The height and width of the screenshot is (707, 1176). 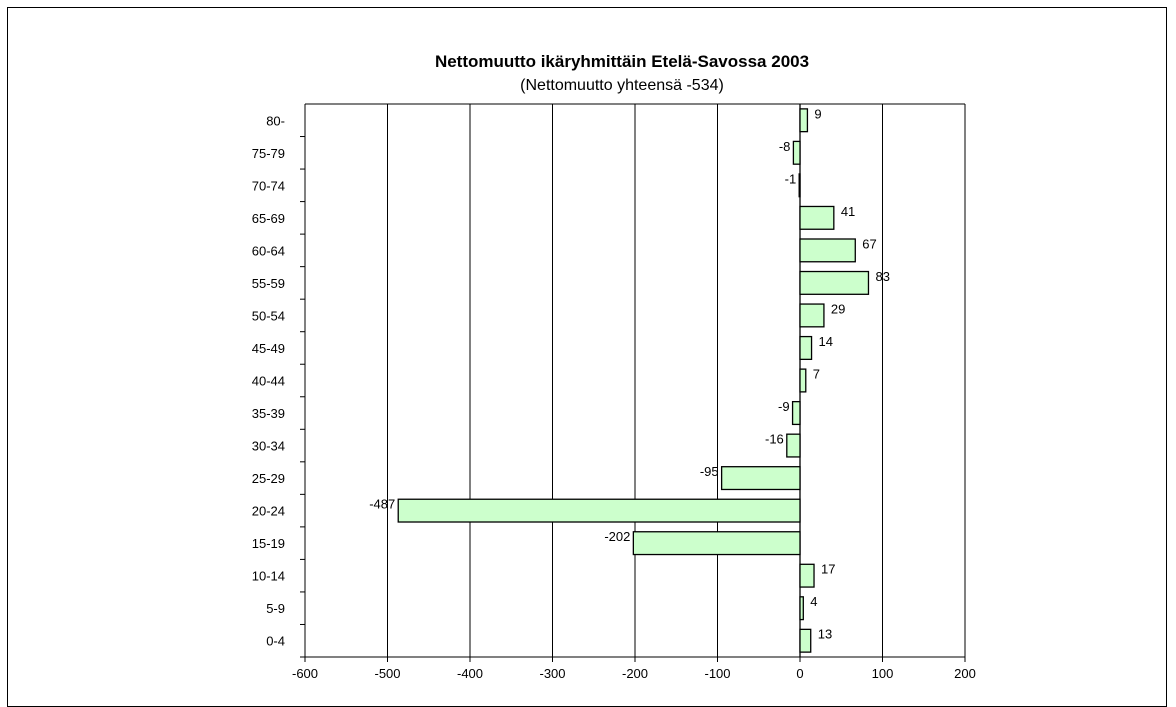 What do you see at coordinates (268, 543) in the screenshot?
I see `y-tick-label: 15-19` at bounding box center [268, 543].